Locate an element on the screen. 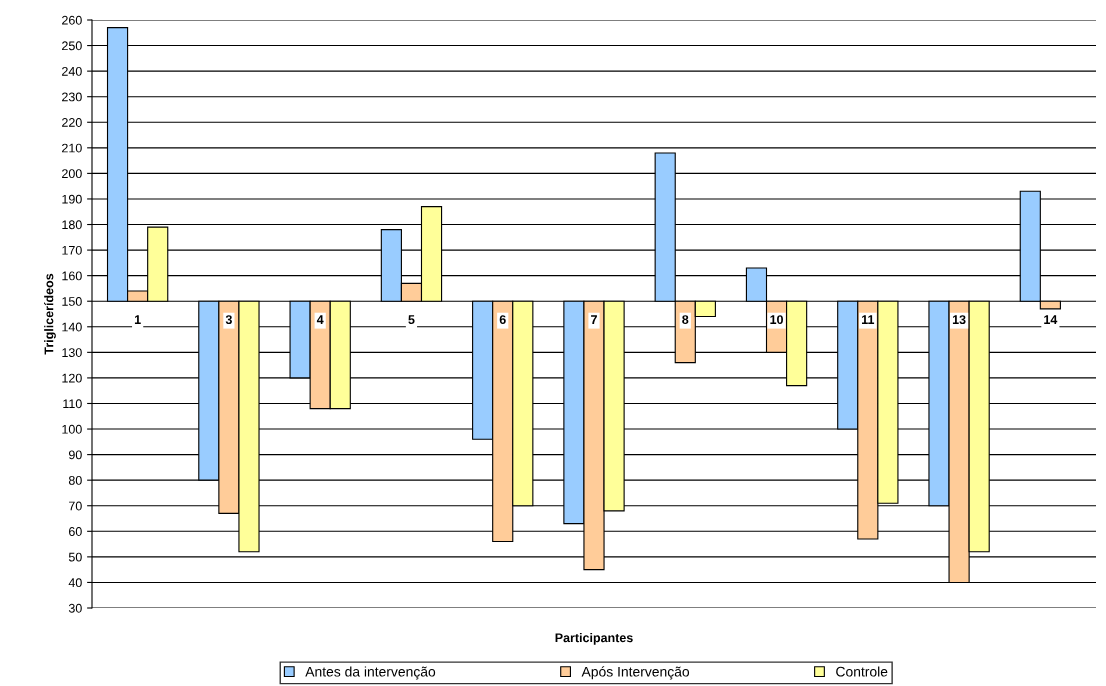 This screenshot has height=686, width=1106. x-tick-label: 6 is located at coordinates (502, 320).